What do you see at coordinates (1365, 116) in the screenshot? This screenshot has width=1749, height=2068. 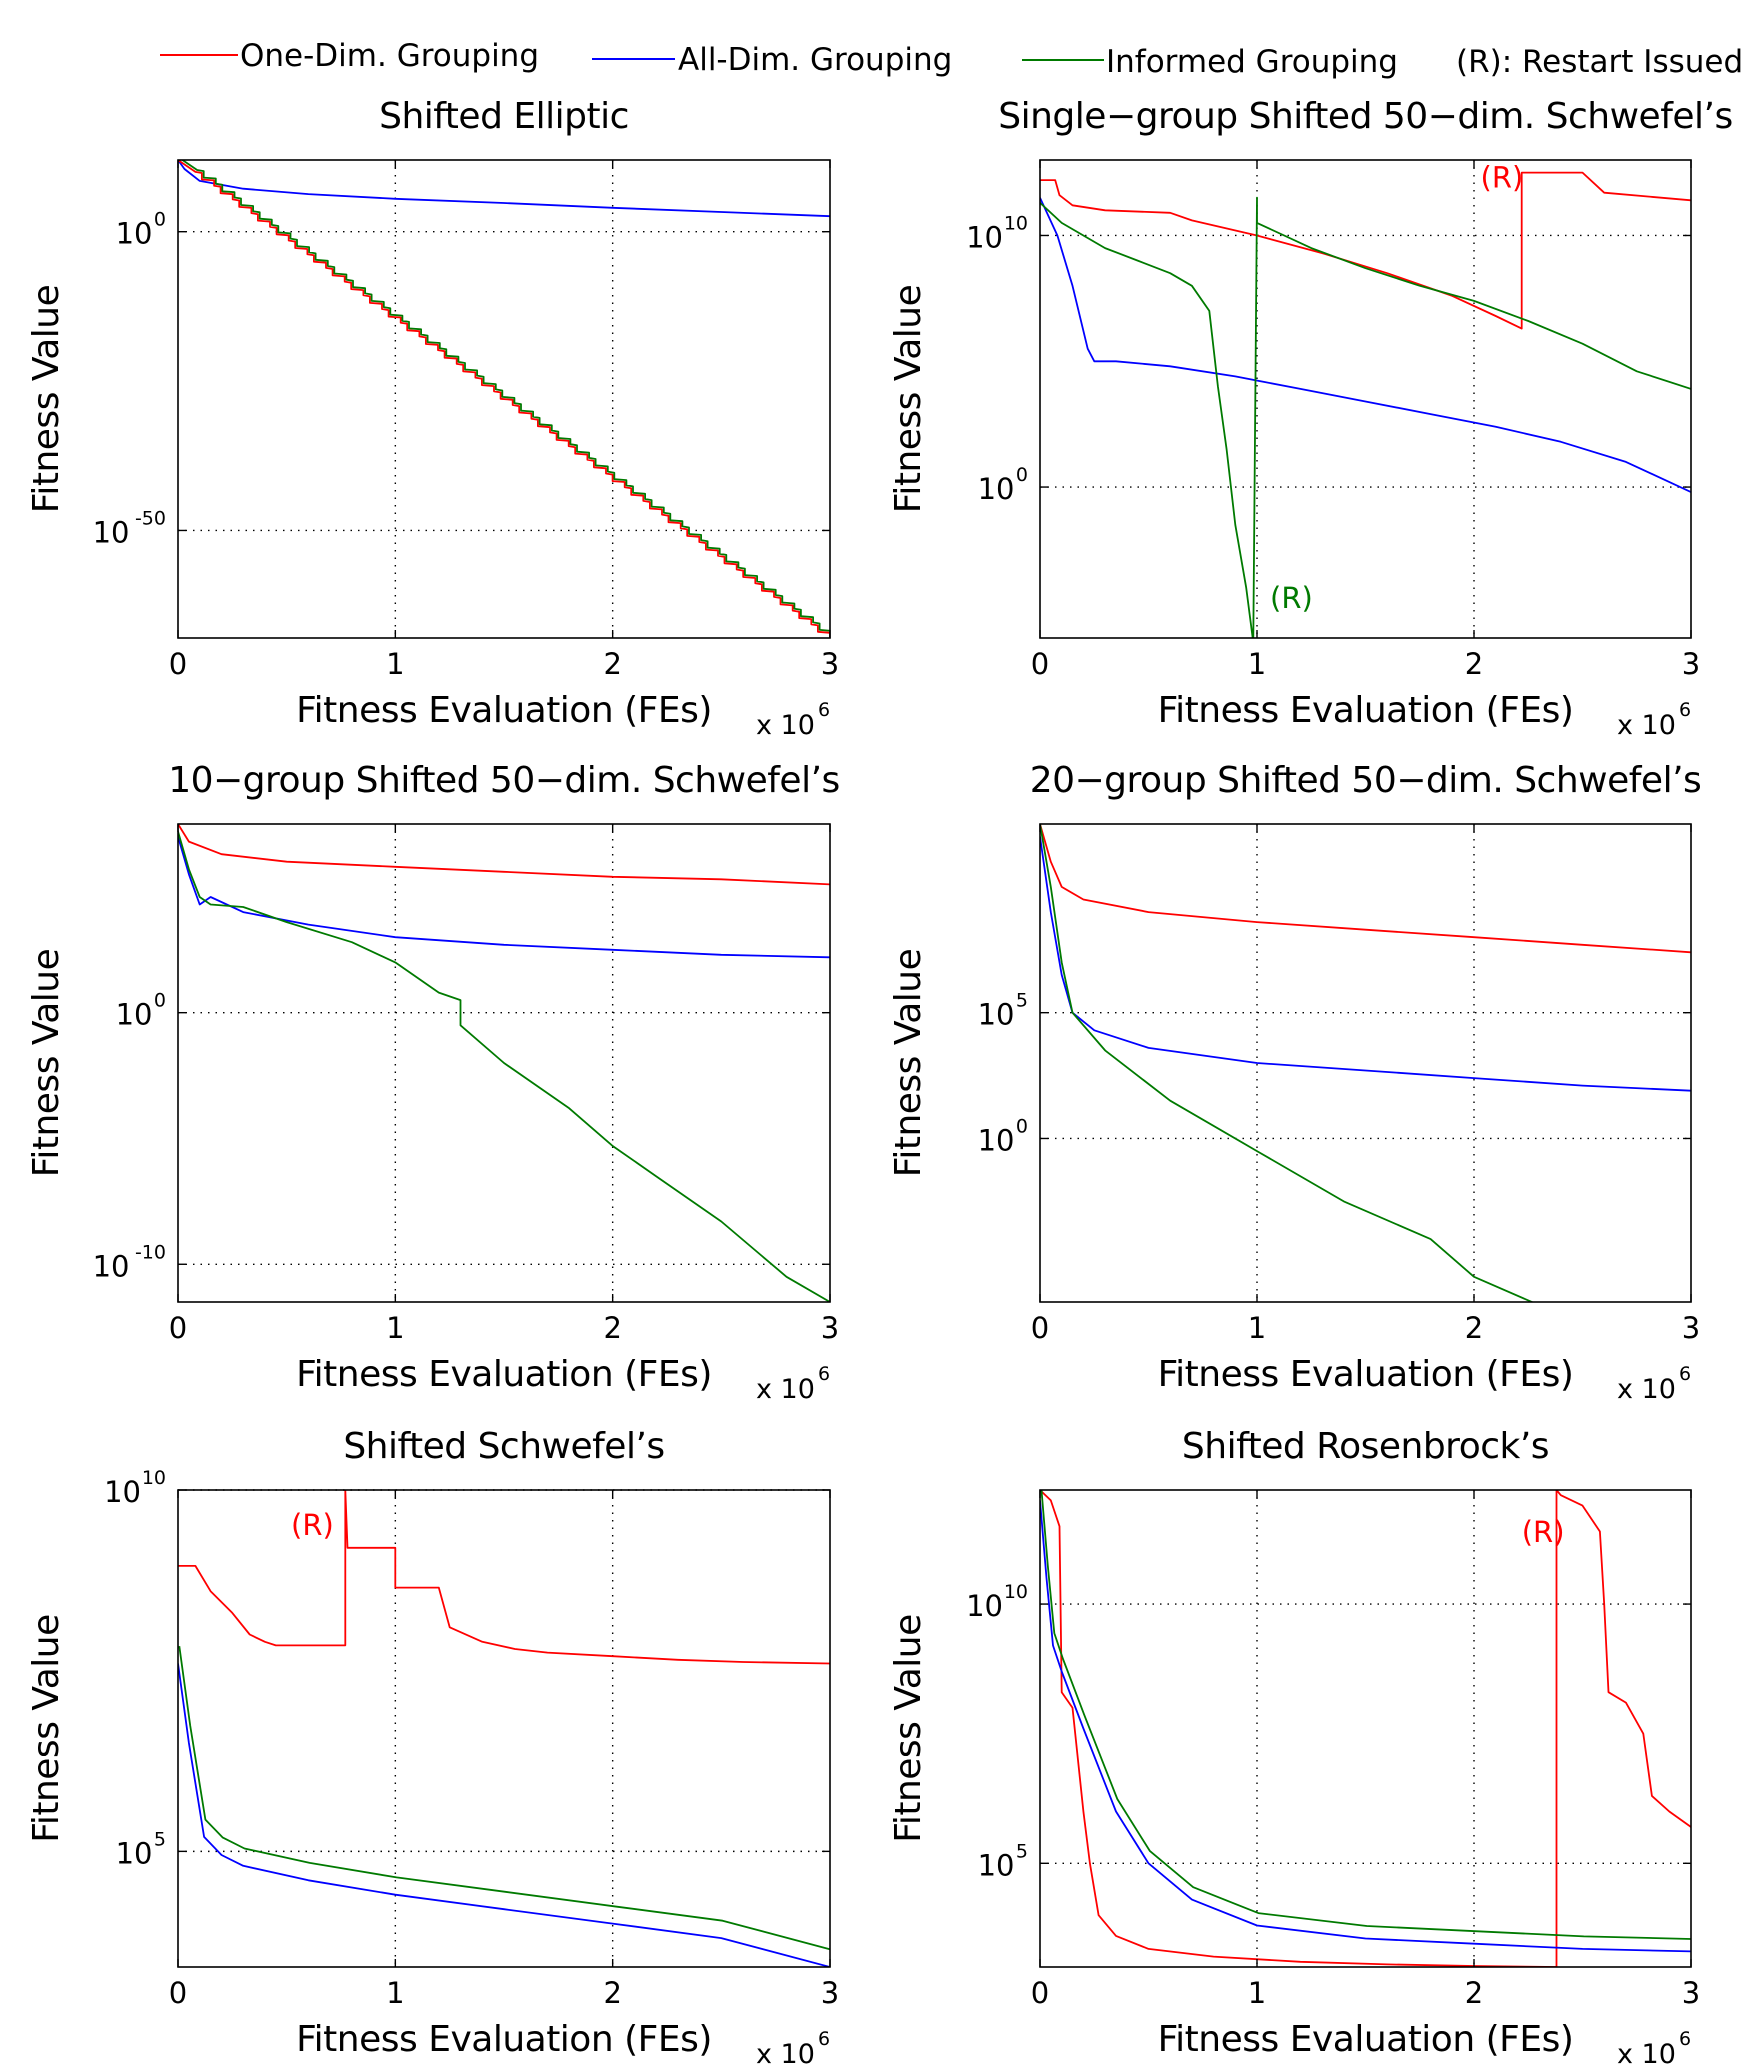 I see `chart-title: Single−group Shifted 50−dim. Schwefel’s` at bounding box center [1365, 116].